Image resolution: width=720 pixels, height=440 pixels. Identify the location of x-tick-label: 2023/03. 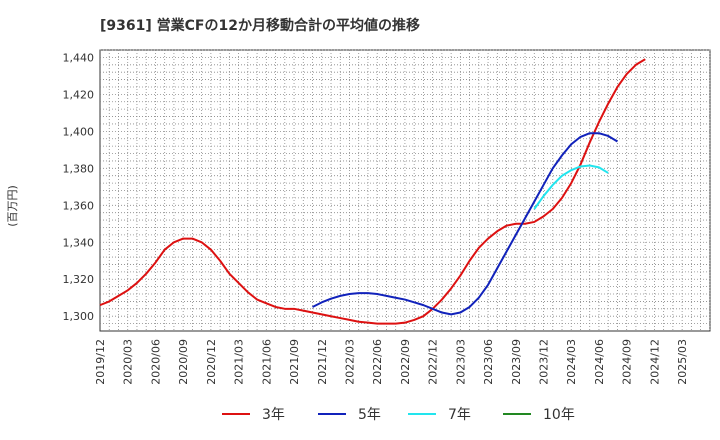
(460, 362).